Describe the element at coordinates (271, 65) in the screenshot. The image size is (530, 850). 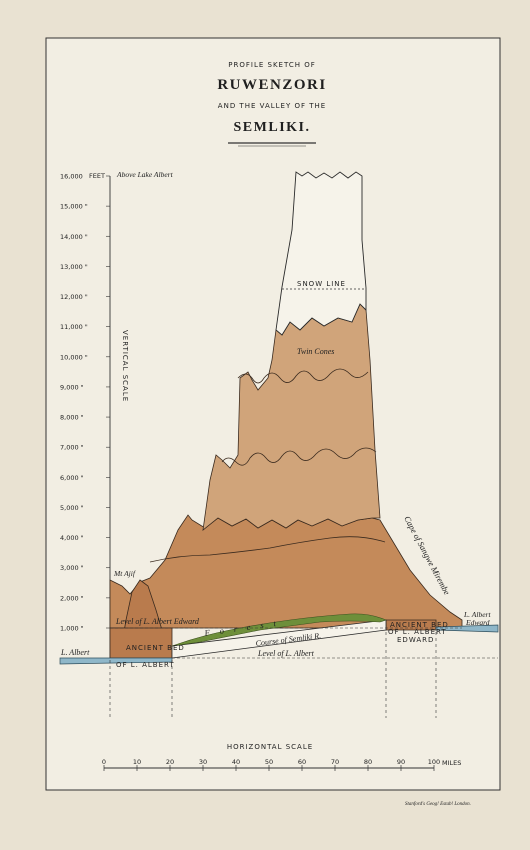
I see `title-line-1: PROFILE SKETCH OF` at that location.